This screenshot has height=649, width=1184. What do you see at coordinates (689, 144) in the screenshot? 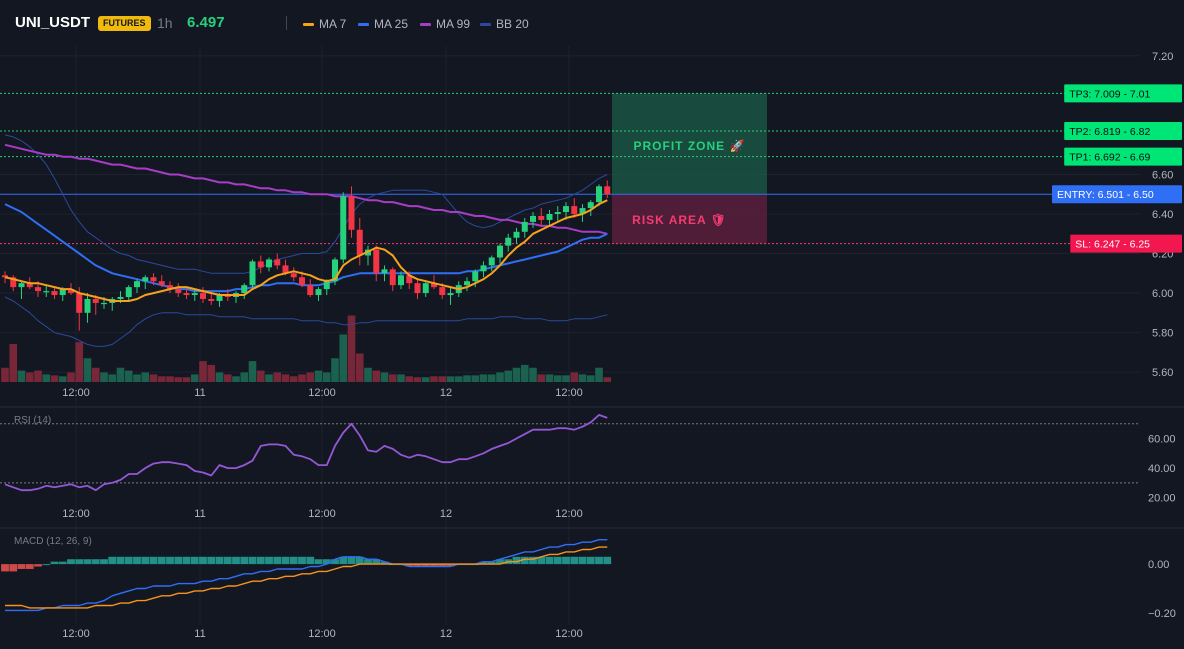
I see `profit-zone` at bounding box center [689, 144].